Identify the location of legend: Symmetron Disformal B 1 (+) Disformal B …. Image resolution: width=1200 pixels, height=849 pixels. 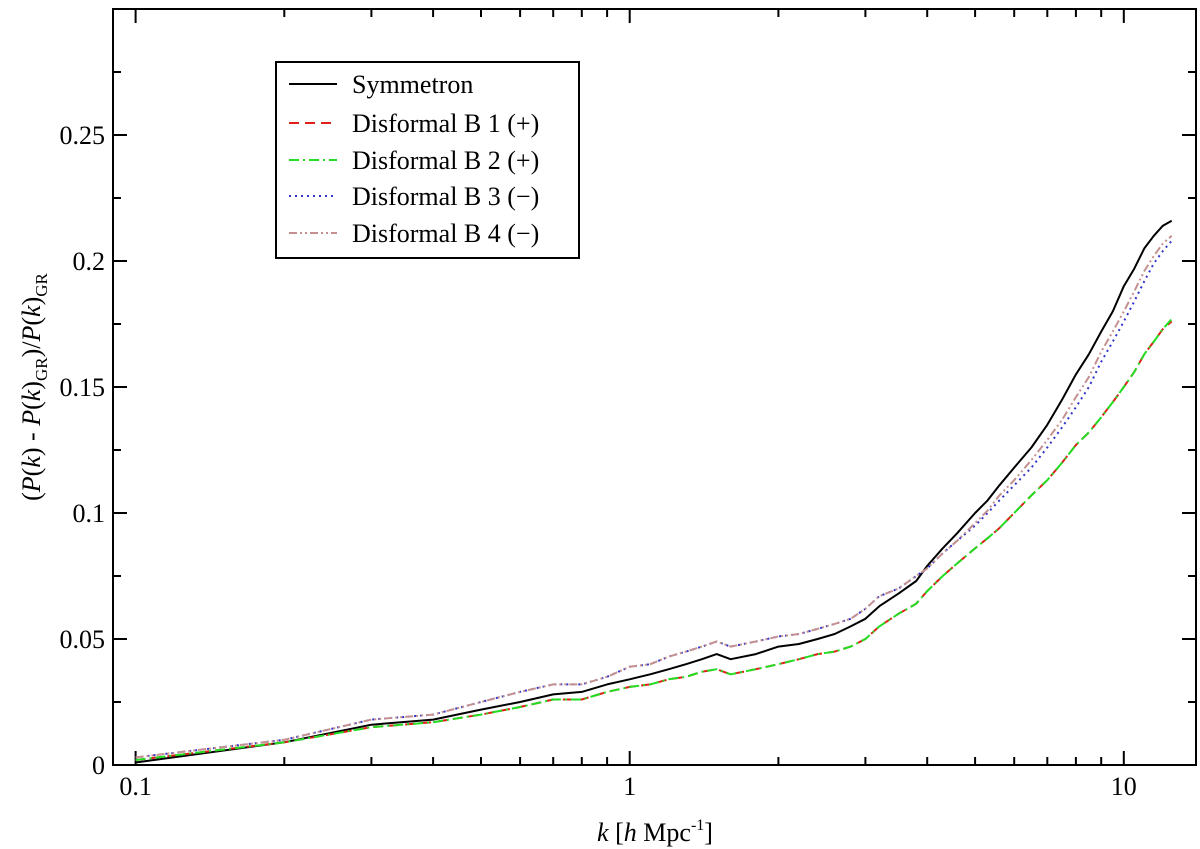
(427, 160).